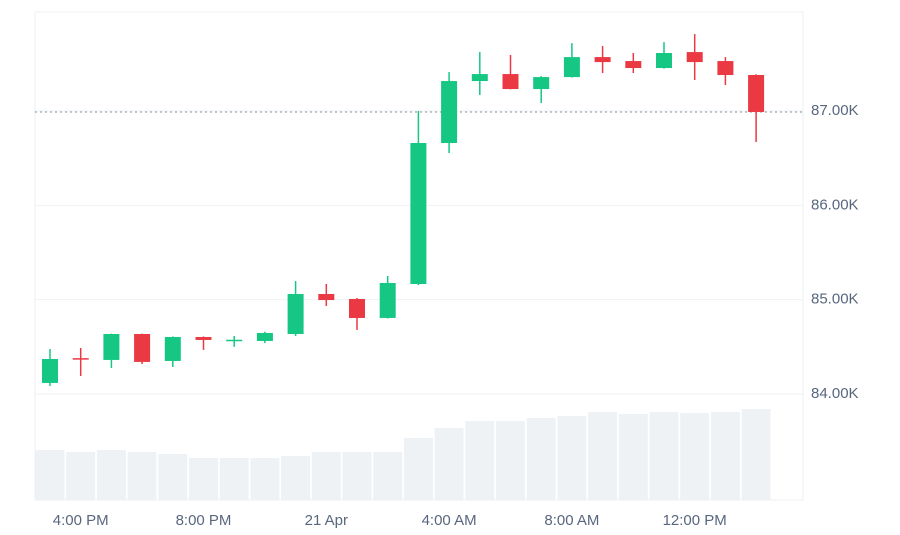  I want to click on y-tick-label: 84.00K, so click(835, 393).